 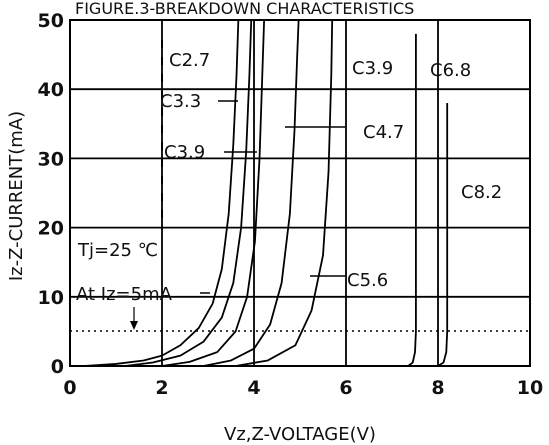 What do you see at coordinates (51, 159) in the screenshot?
I see `y-tick-label: 30` at bounding box center [51, 159].